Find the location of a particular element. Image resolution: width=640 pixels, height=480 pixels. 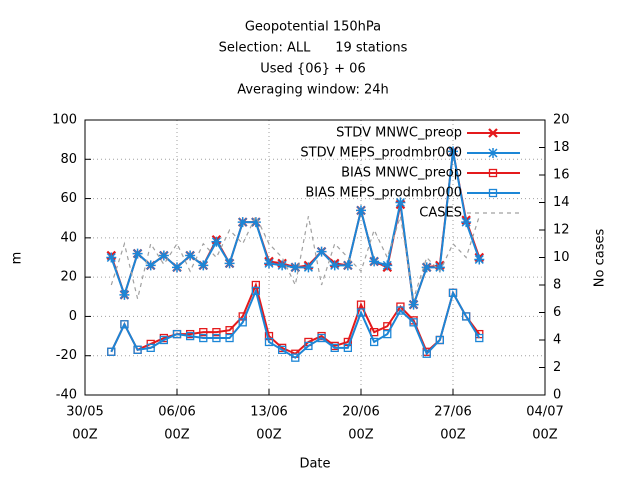

y-tick-label: 100 is located at coordinates (64, 120).